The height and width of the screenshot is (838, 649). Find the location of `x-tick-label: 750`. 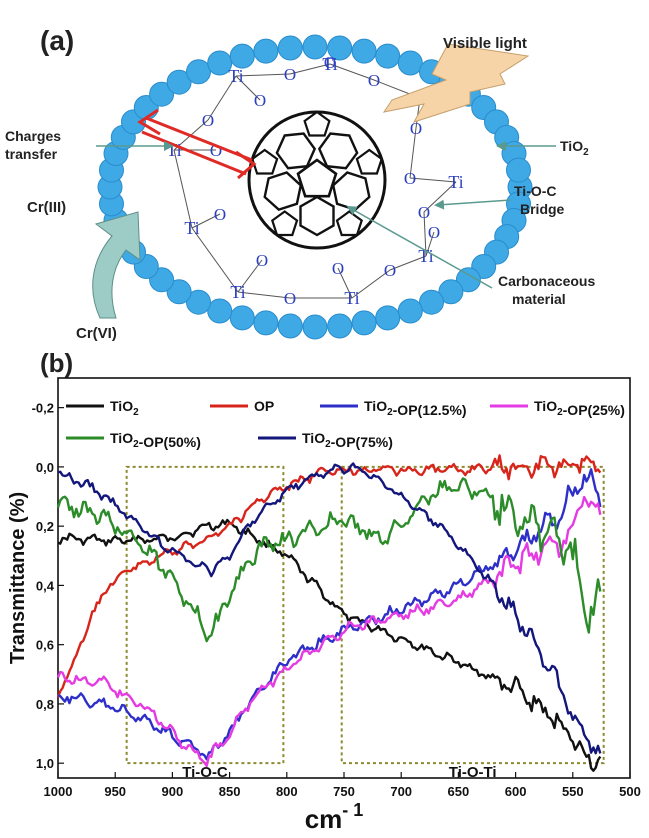

x-tick-label: 750 is located at coordinates (344, 791).